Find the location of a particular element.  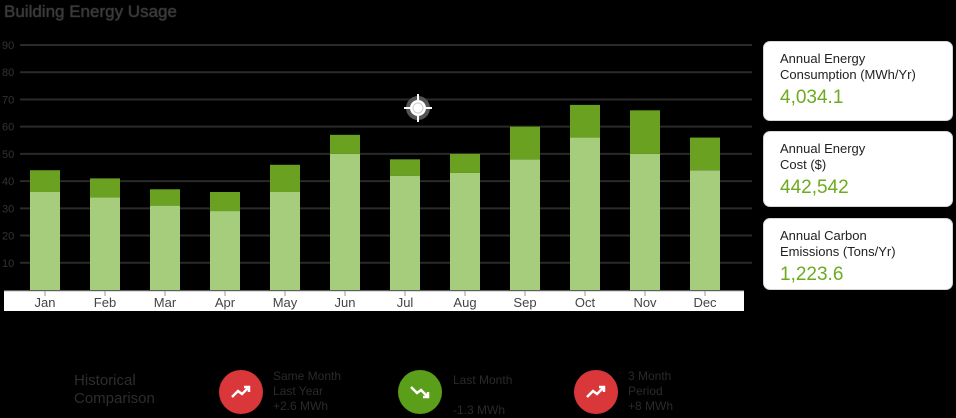

kpi-value: 442,542 is located at coordinates (814, 187).